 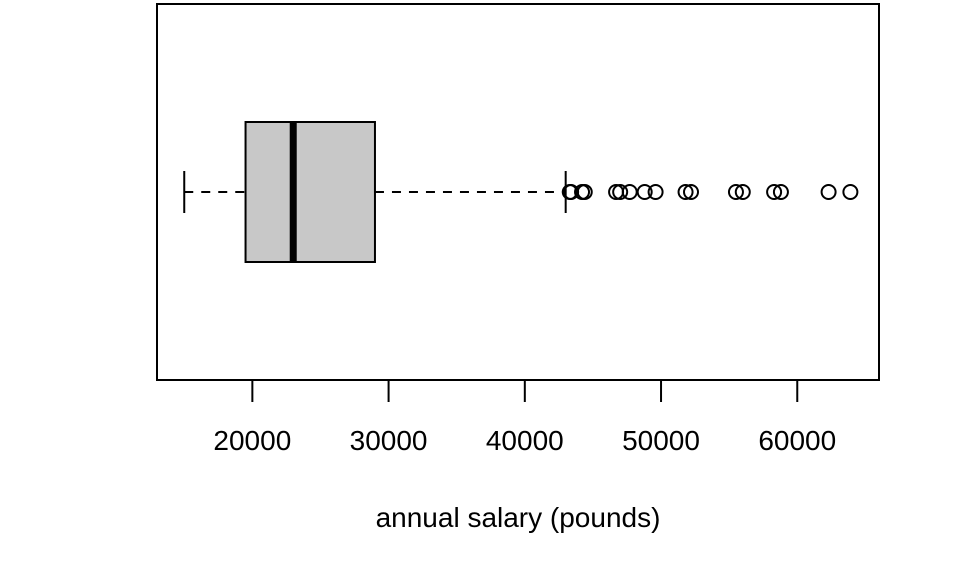 I want to click on x-tick-label: 50000, so click(x=661, y=440).